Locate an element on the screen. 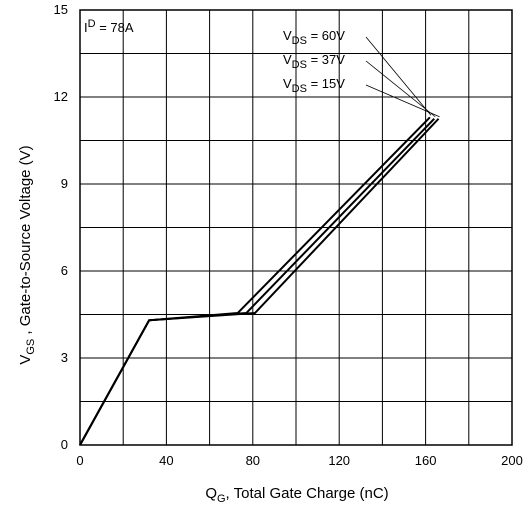 Image resolution: width=532 pixels, height=510 pixels. condition-symbol: I is located at coordinates (86, 27).